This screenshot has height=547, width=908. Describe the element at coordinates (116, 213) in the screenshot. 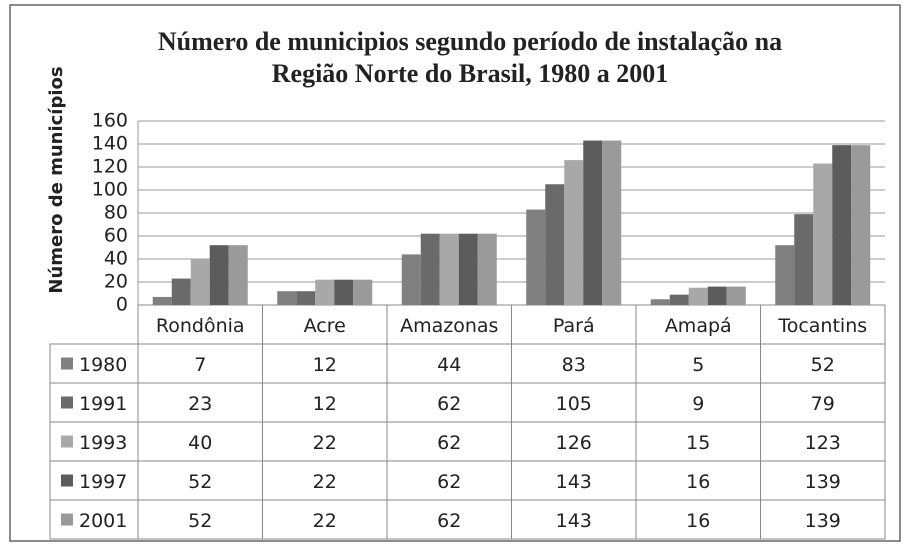

I see `y-tick-label: 80` at that location.